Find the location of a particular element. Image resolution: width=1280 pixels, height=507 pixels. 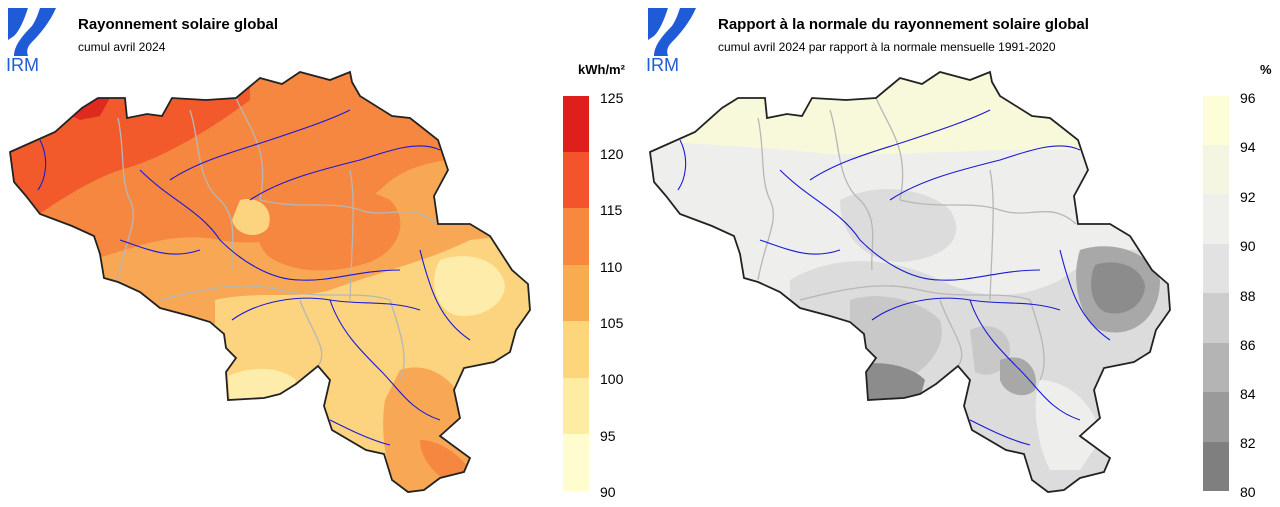

legend-tick: 82 is located at coordinates (1248, 443).